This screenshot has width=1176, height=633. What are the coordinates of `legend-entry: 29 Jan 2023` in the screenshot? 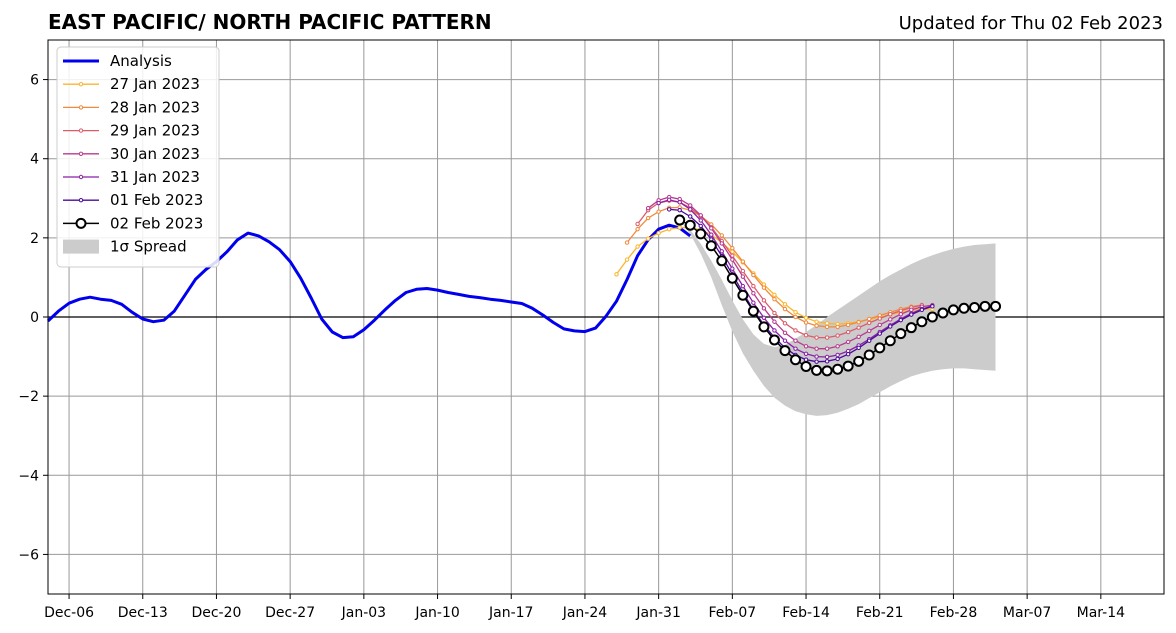 It's located at (131, 131).